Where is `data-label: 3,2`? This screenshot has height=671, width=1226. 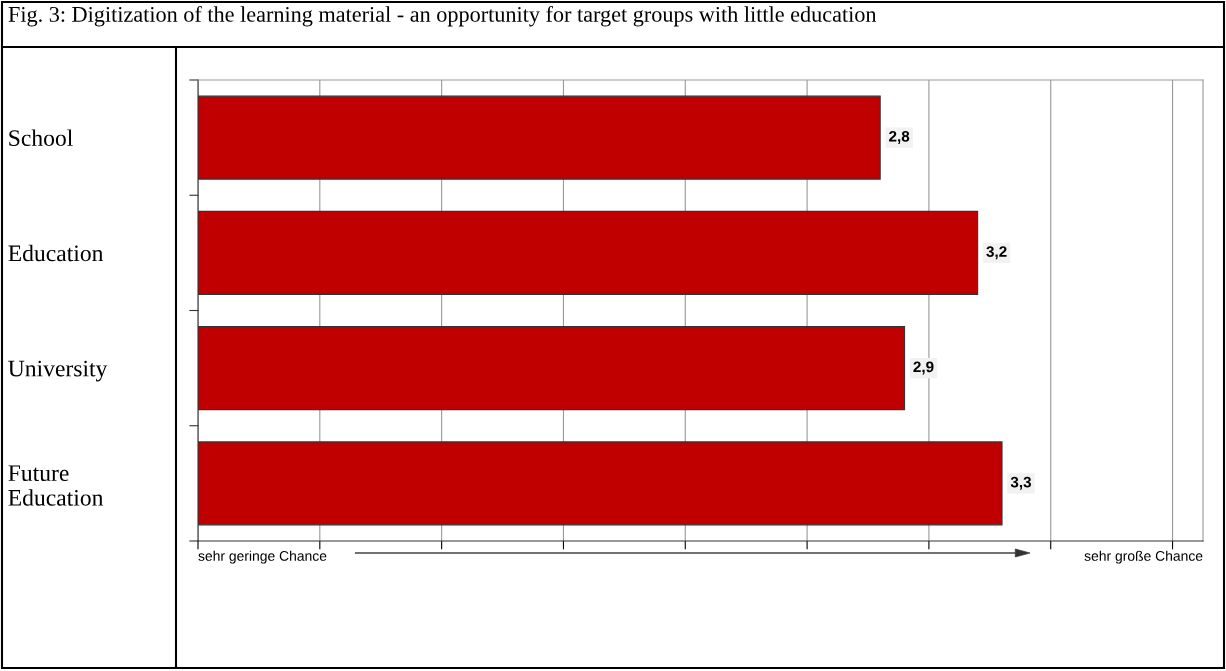 data-label: 3,2 is located at coordinates (996, 253).